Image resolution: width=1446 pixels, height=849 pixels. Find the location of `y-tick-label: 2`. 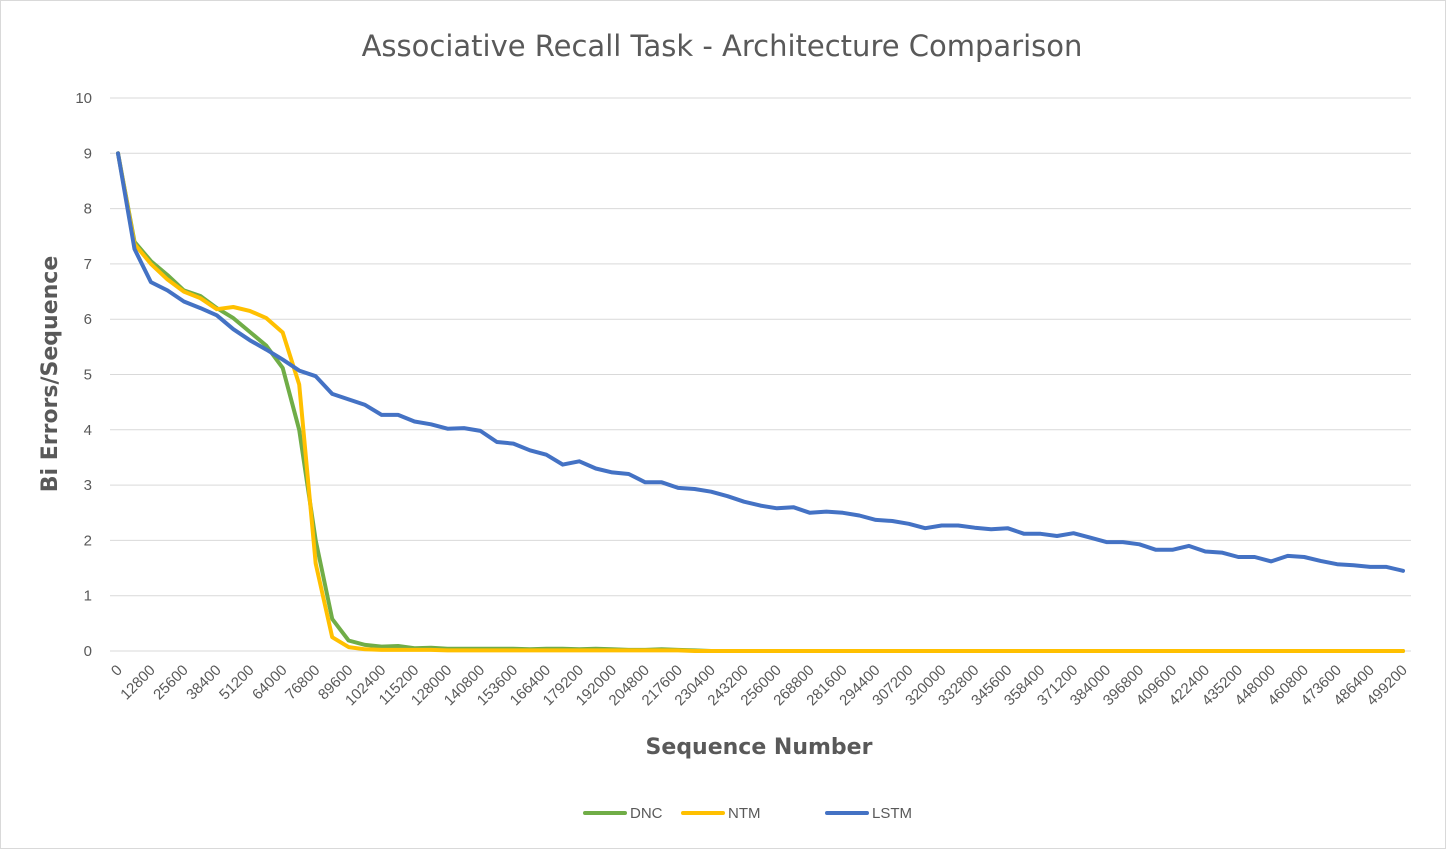

y-tick-label: 2 is located at coordinates (88, 540).